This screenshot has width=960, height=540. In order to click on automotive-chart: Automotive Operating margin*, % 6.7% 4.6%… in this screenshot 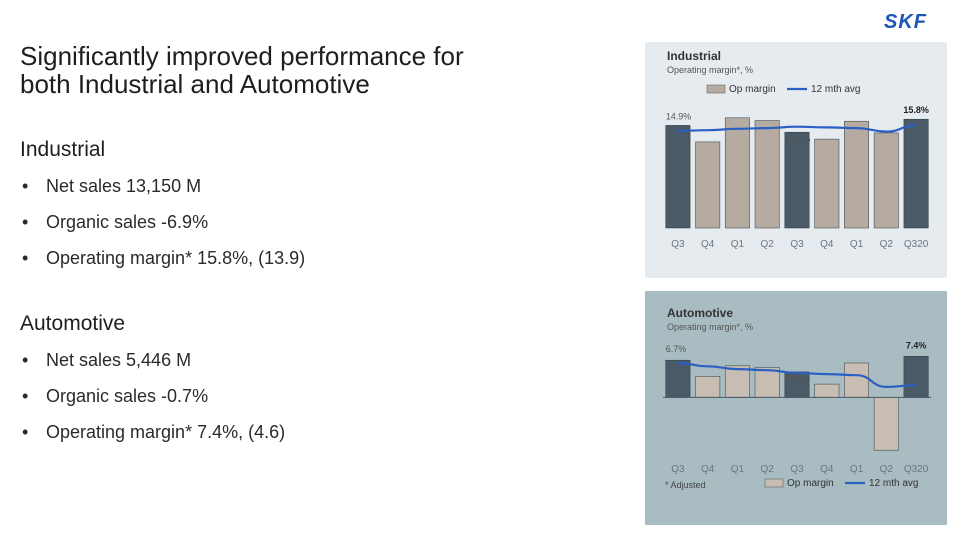, I will do `click(797, 398)`.